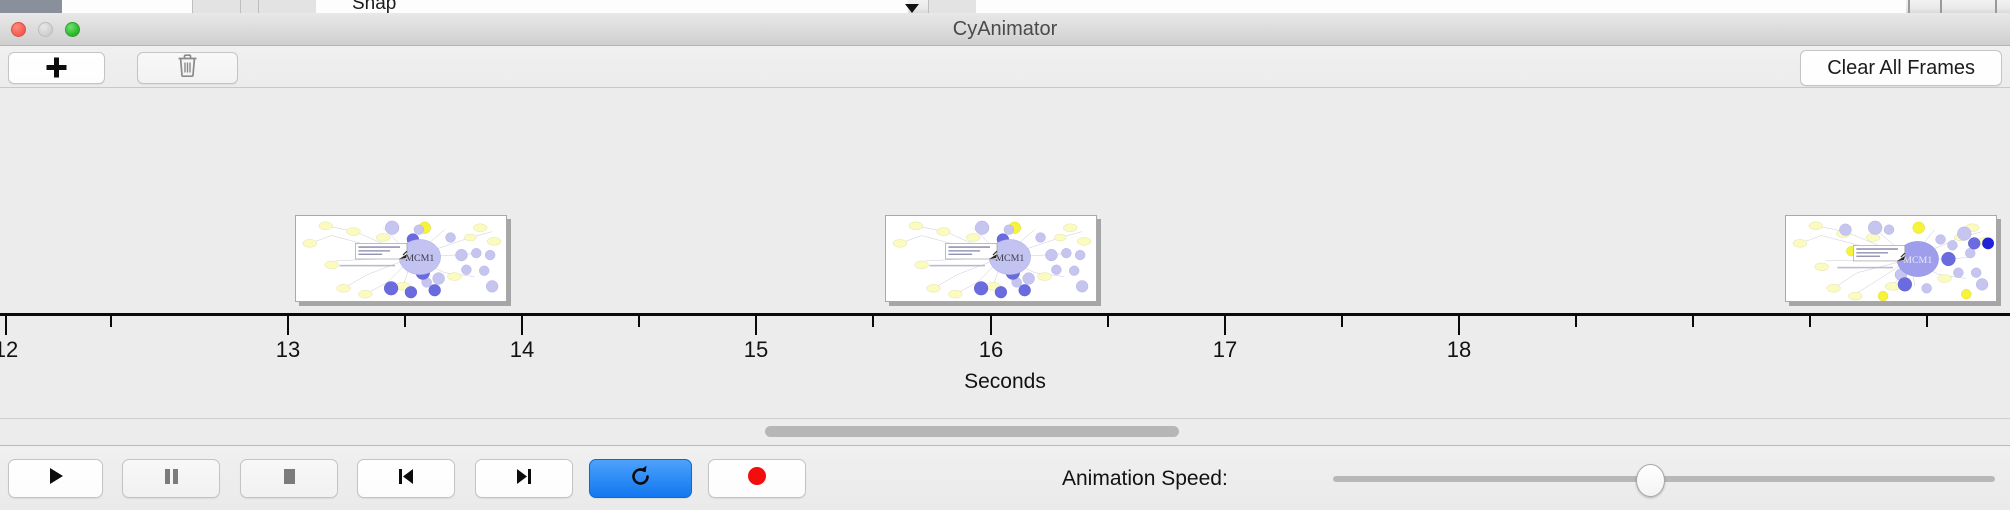  I want to click on background-panel-e, so click(356, 6).